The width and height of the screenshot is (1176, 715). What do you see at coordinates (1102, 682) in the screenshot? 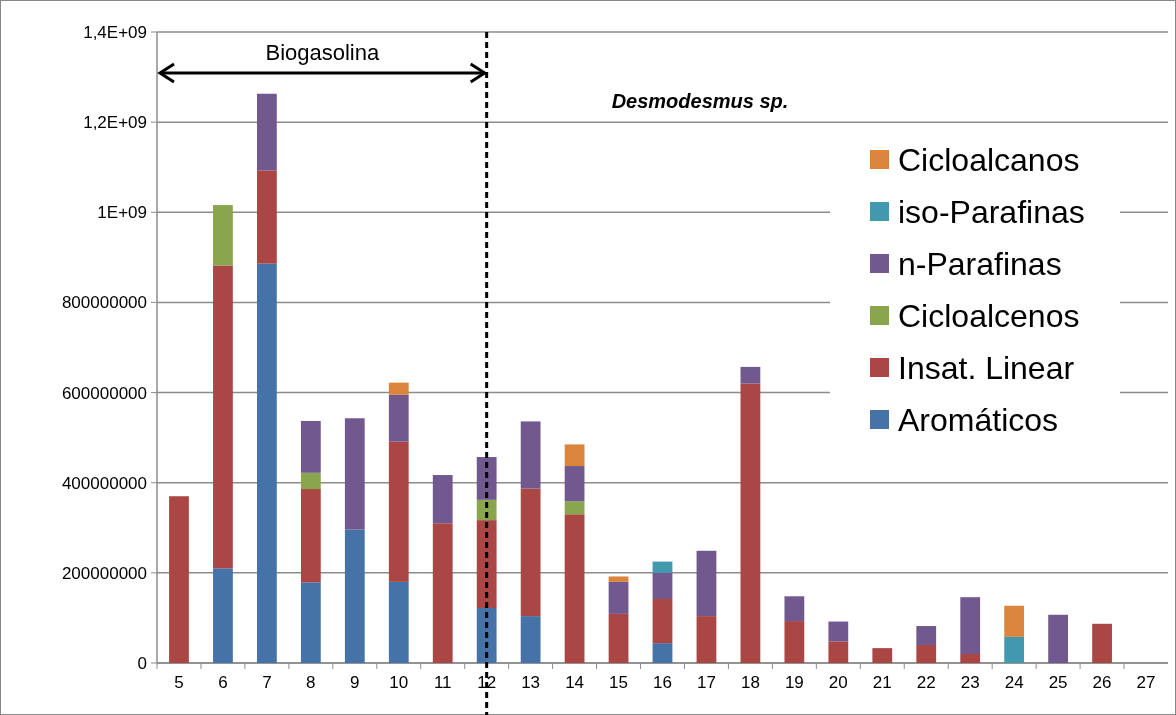
I see `x-tick-label: 26` at bounding box center [1102, 682].